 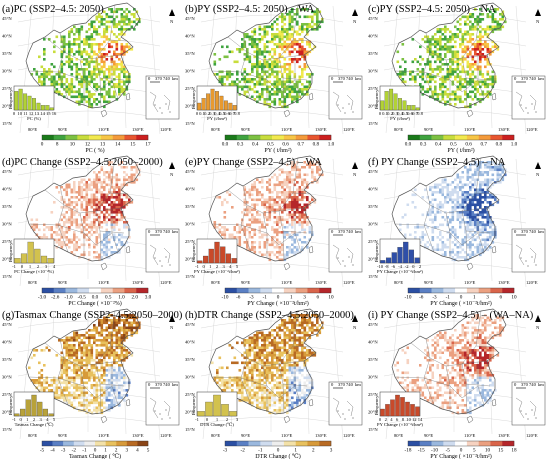 I want to click on colorbar-tick: 10, so click(x=331, y=298).